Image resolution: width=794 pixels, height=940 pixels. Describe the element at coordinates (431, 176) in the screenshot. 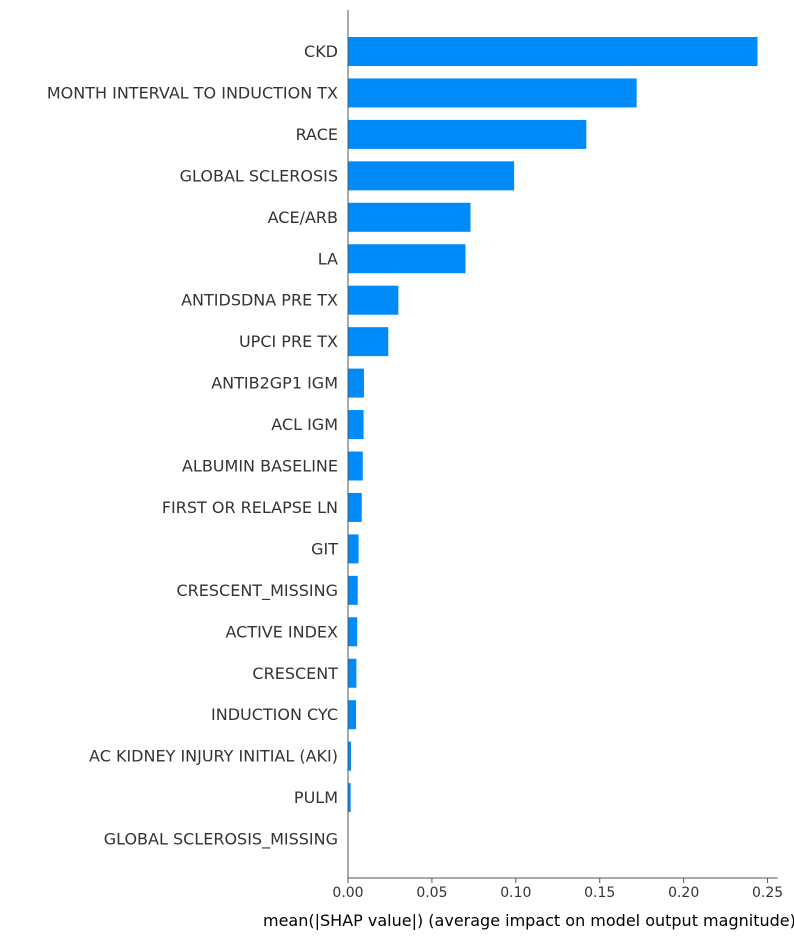

I see `bar-global-sclerosis` at that location.